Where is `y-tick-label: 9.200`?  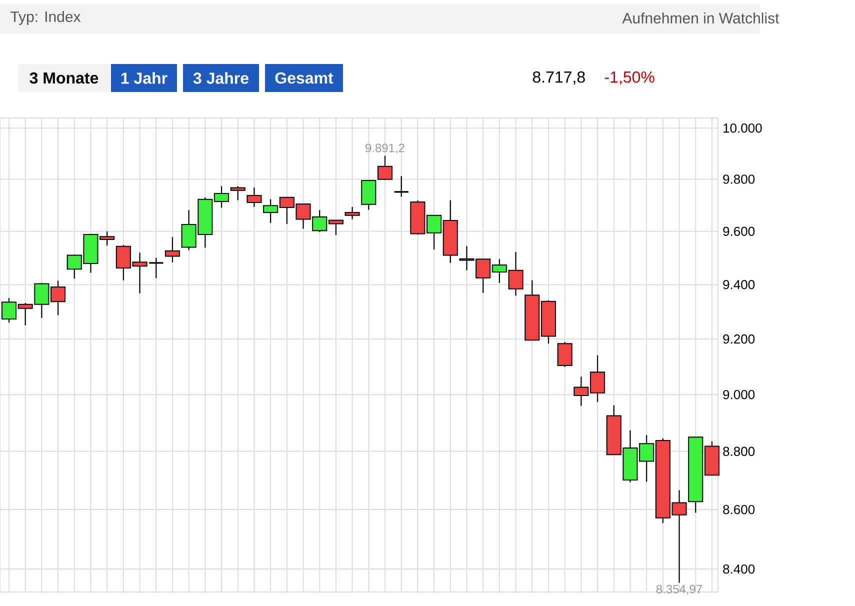 y-tick-label: 9.200 is located at coordinates (739, 339).